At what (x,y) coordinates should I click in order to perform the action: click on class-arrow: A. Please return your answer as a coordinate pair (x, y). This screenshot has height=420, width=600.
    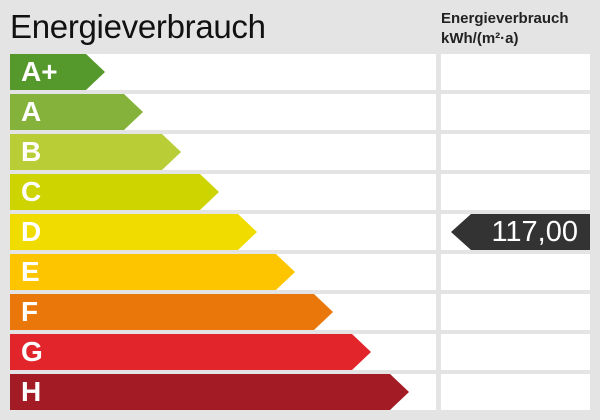
    Looking at the image, I should click on (76, 112).